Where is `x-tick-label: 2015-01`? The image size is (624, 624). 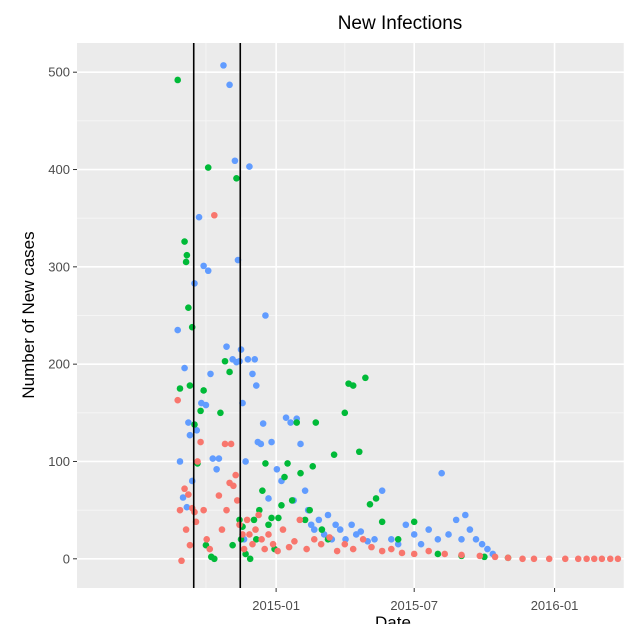 x-tick-label: 2015-01 is located at coordinates (276, 605).